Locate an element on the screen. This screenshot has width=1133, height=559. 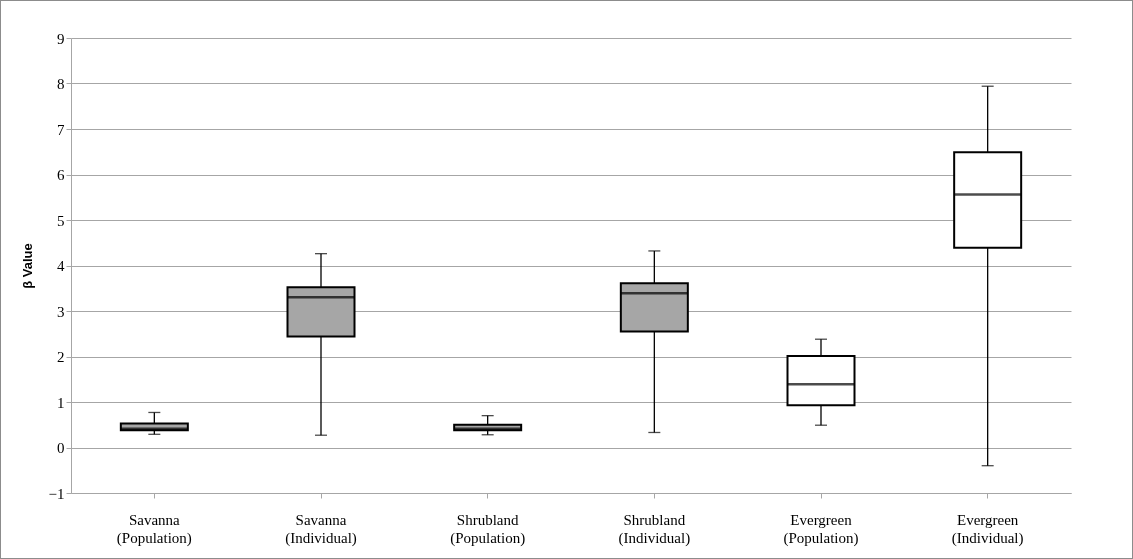
y-tick-label: 9 is located at coordinates (61, 38).